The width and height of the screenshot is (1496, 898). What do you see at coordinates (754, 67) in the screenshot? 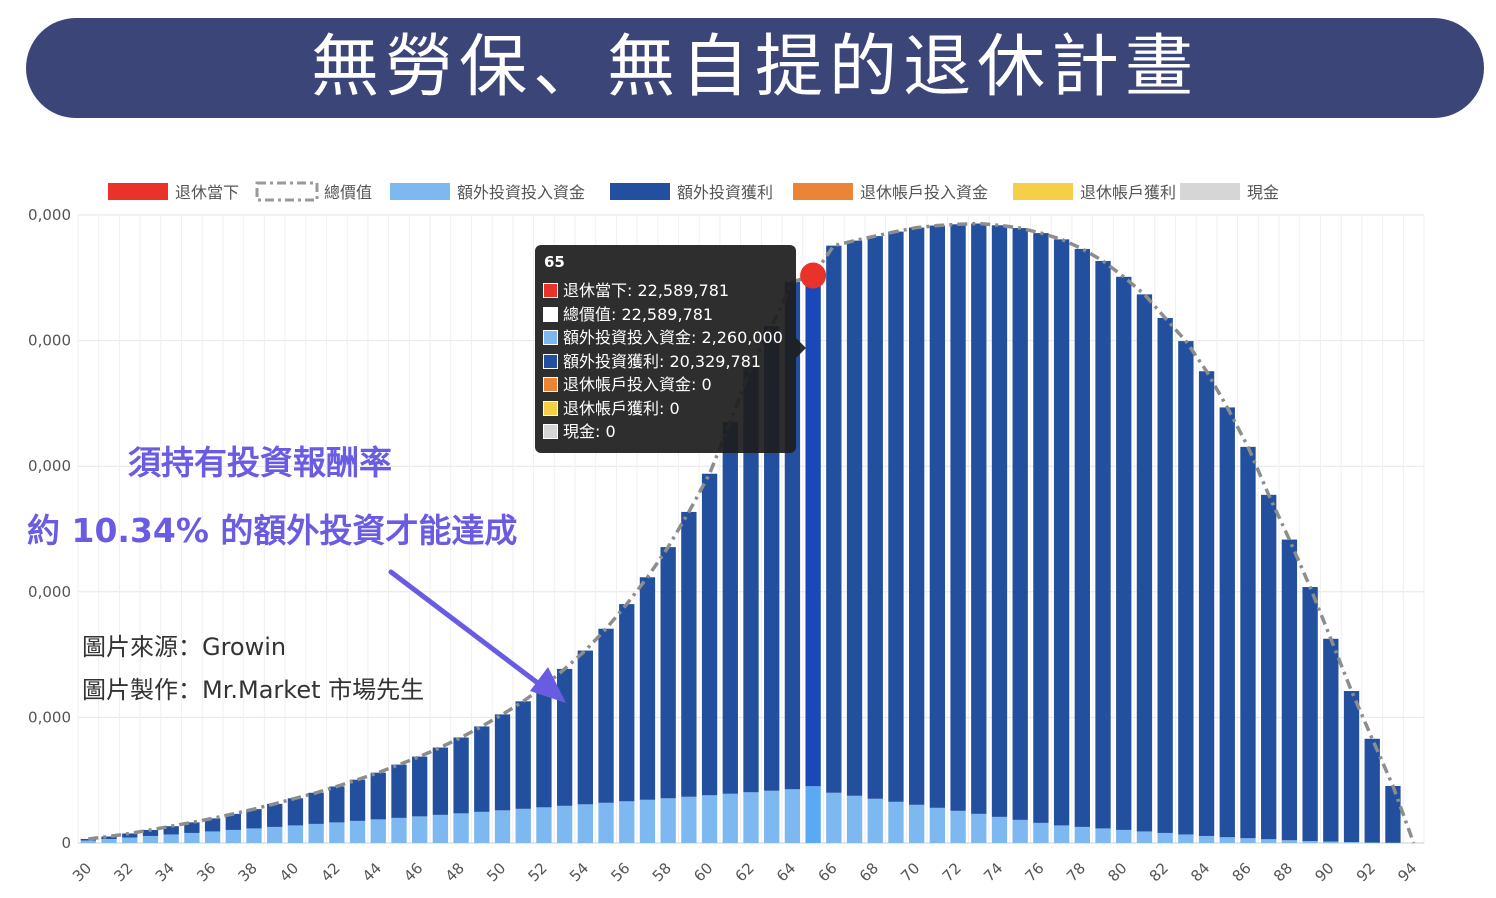
I see `page-title: 無勞保、無自提的退休計畫` at bounding box center [754, 67].